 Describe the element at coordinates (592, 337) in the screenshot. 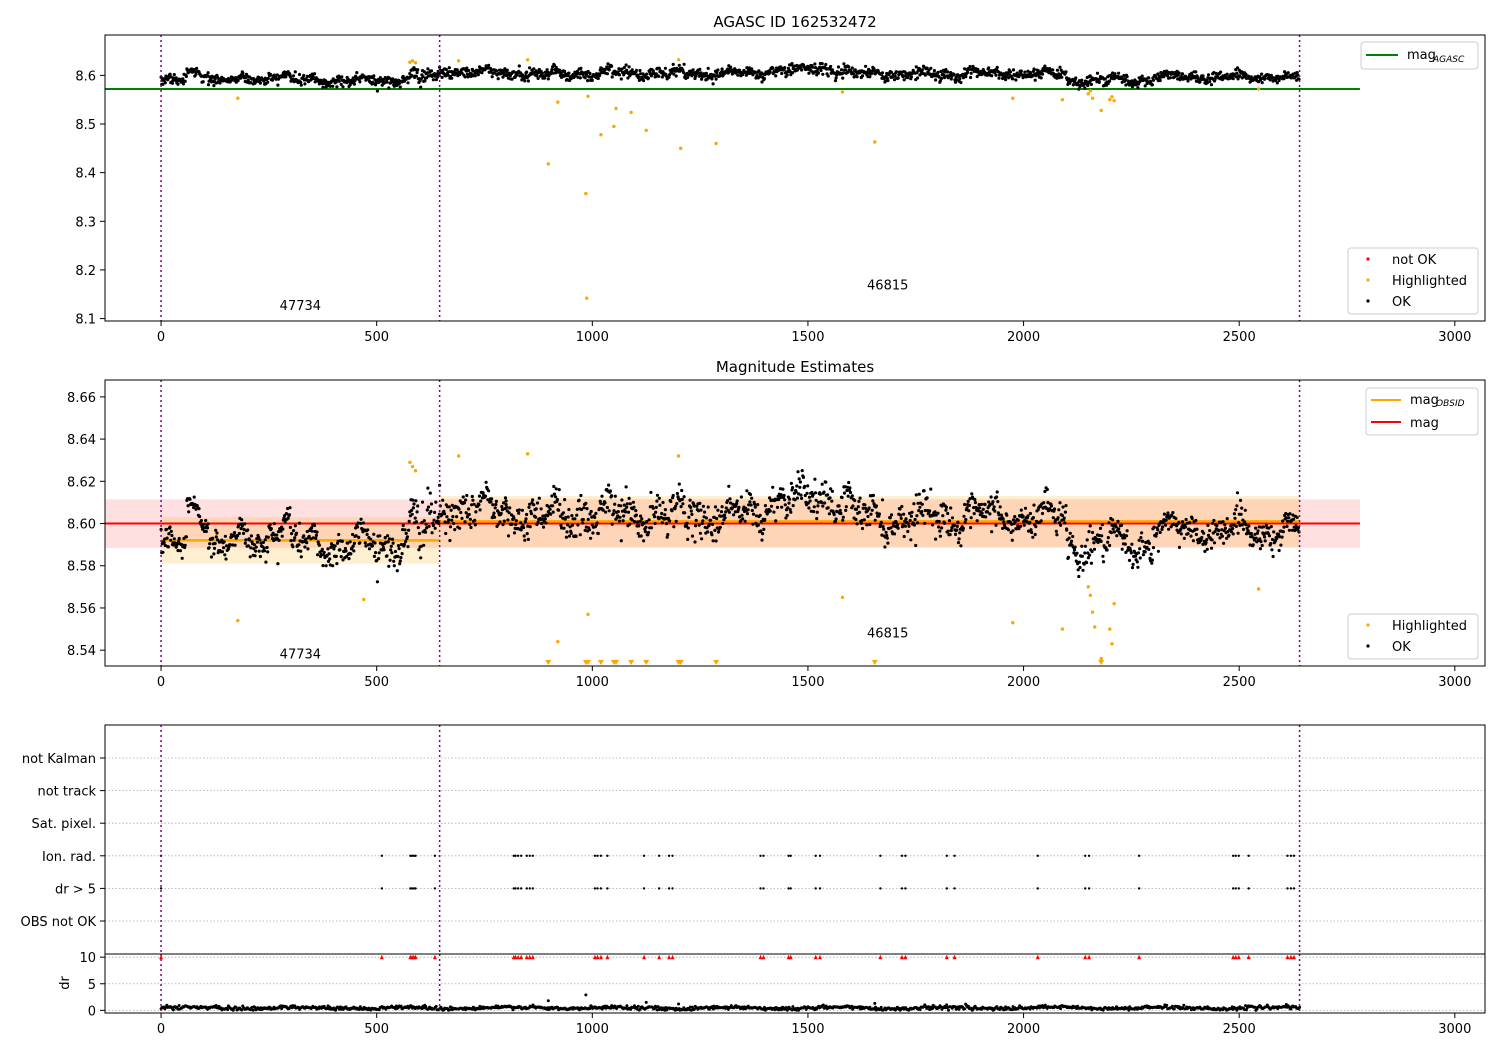

I see `agasc-x-tick-label: 1000` at that location.